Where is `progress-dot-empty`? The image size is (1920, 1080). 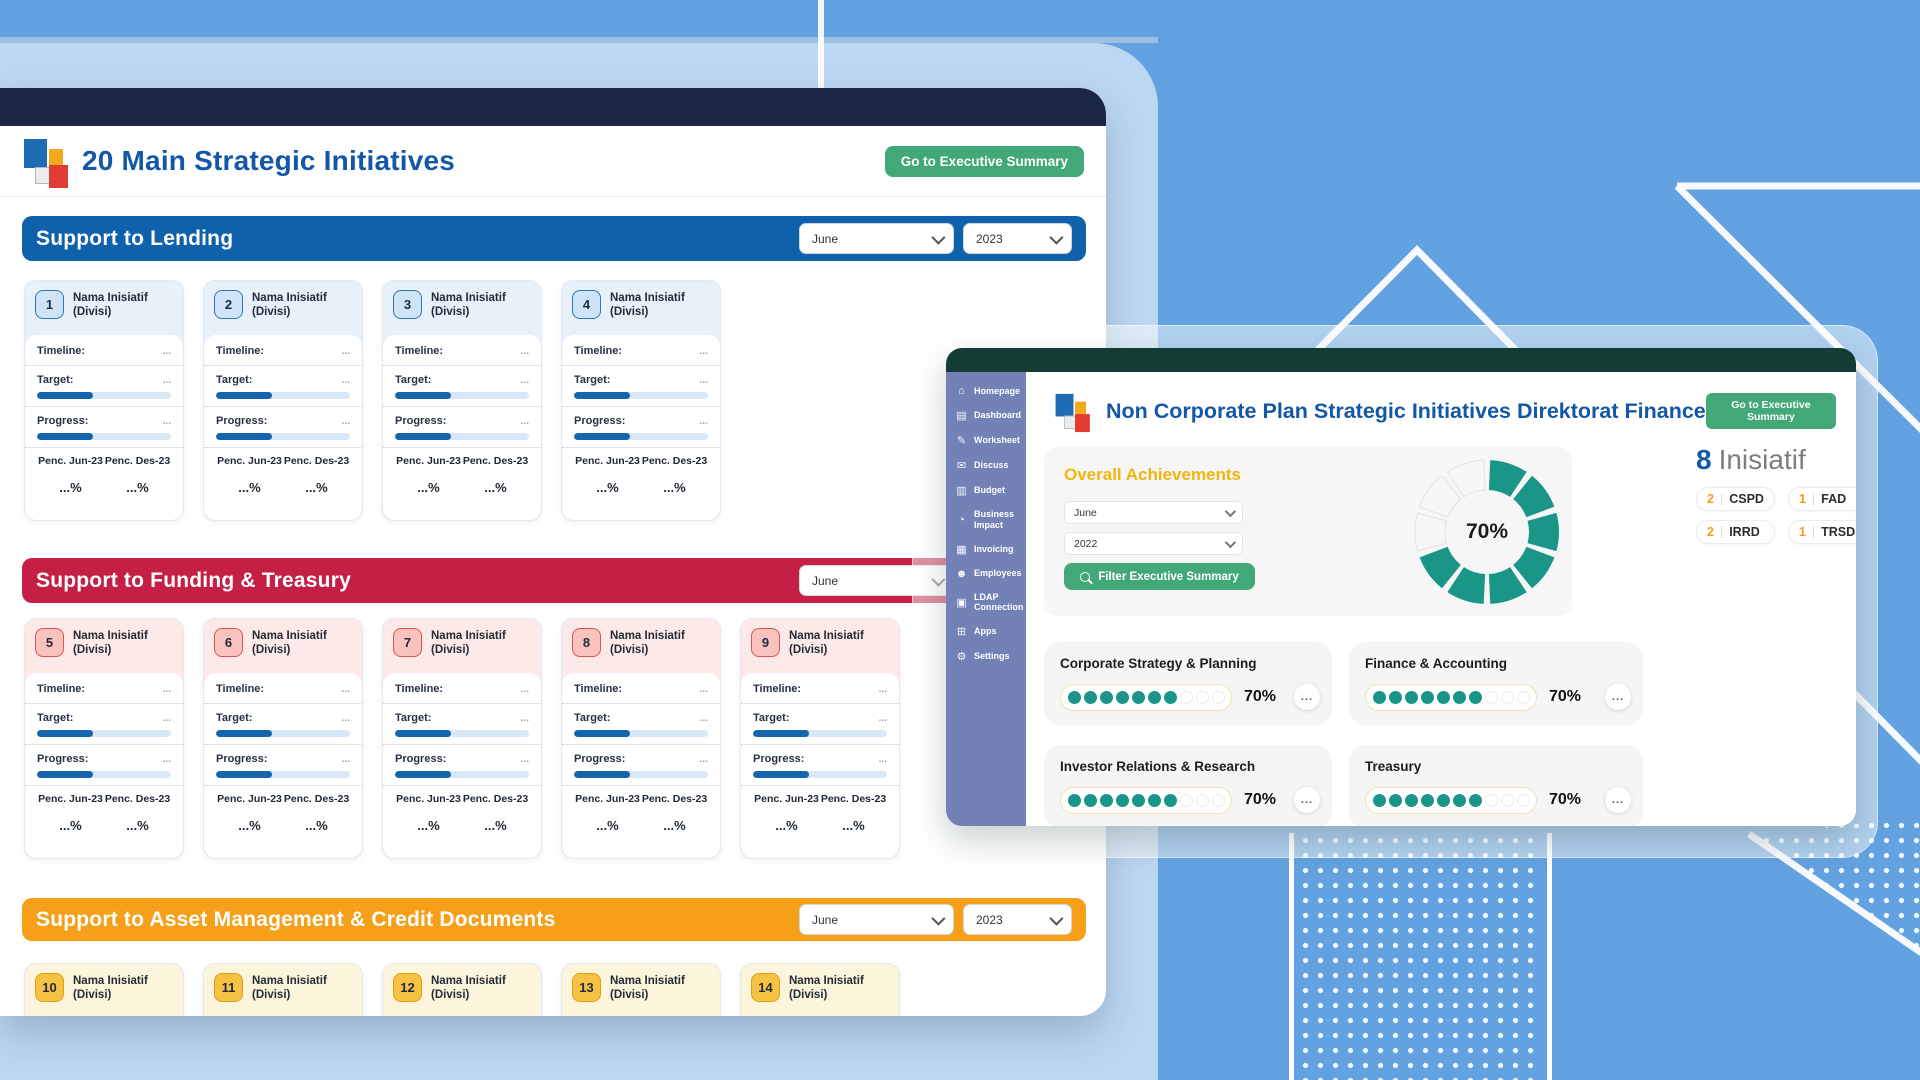 progress-dot-empty is located at coordinates (1491, 697).